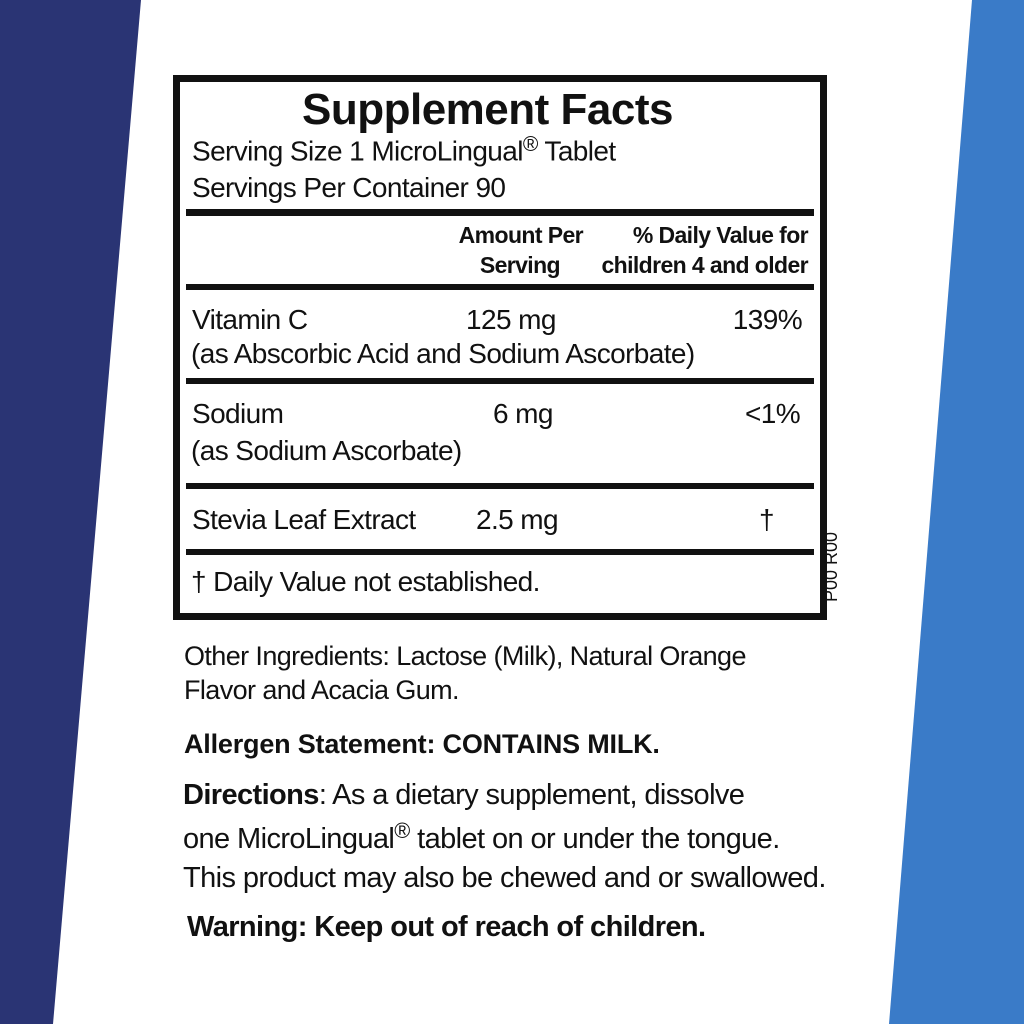 The height and width of the screenshot is (1024, 1024). Describe the element at coordinates (289, 838) in the screenshot. I see `directions-text: one MicroLingual` at that location.